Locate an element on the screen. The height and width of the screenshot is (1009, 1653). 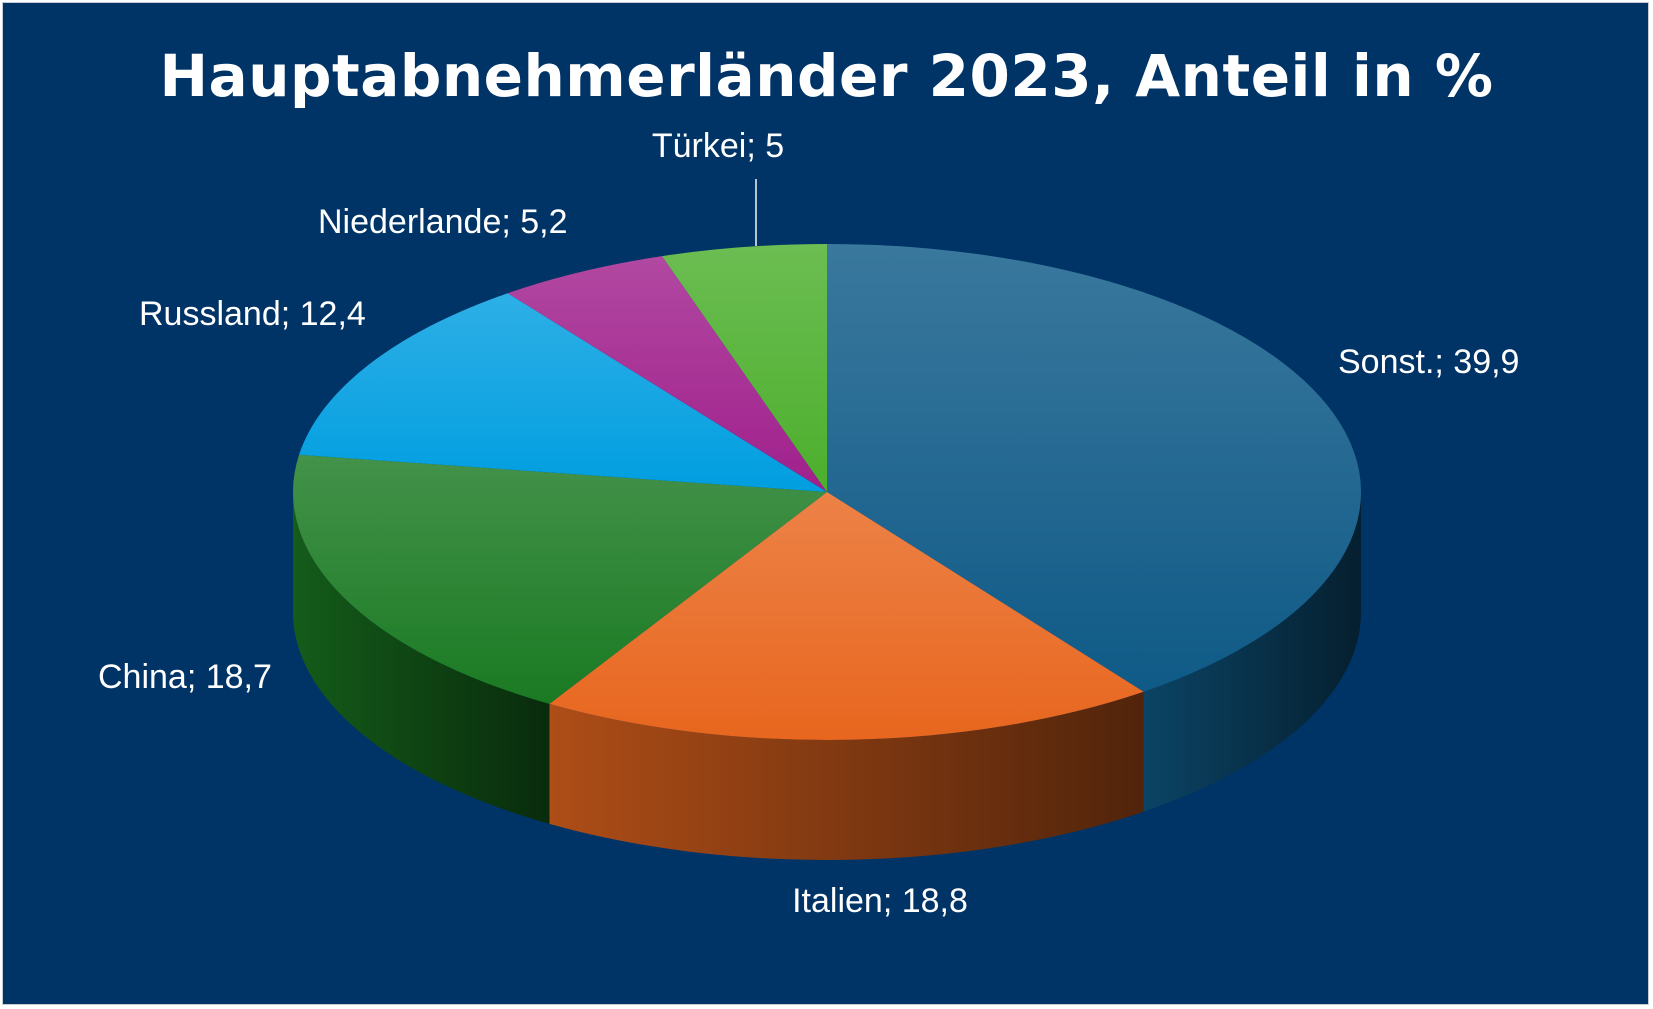
data-label-sonst: Sonst.; 39,9 is located at coordinates (1428, 362).